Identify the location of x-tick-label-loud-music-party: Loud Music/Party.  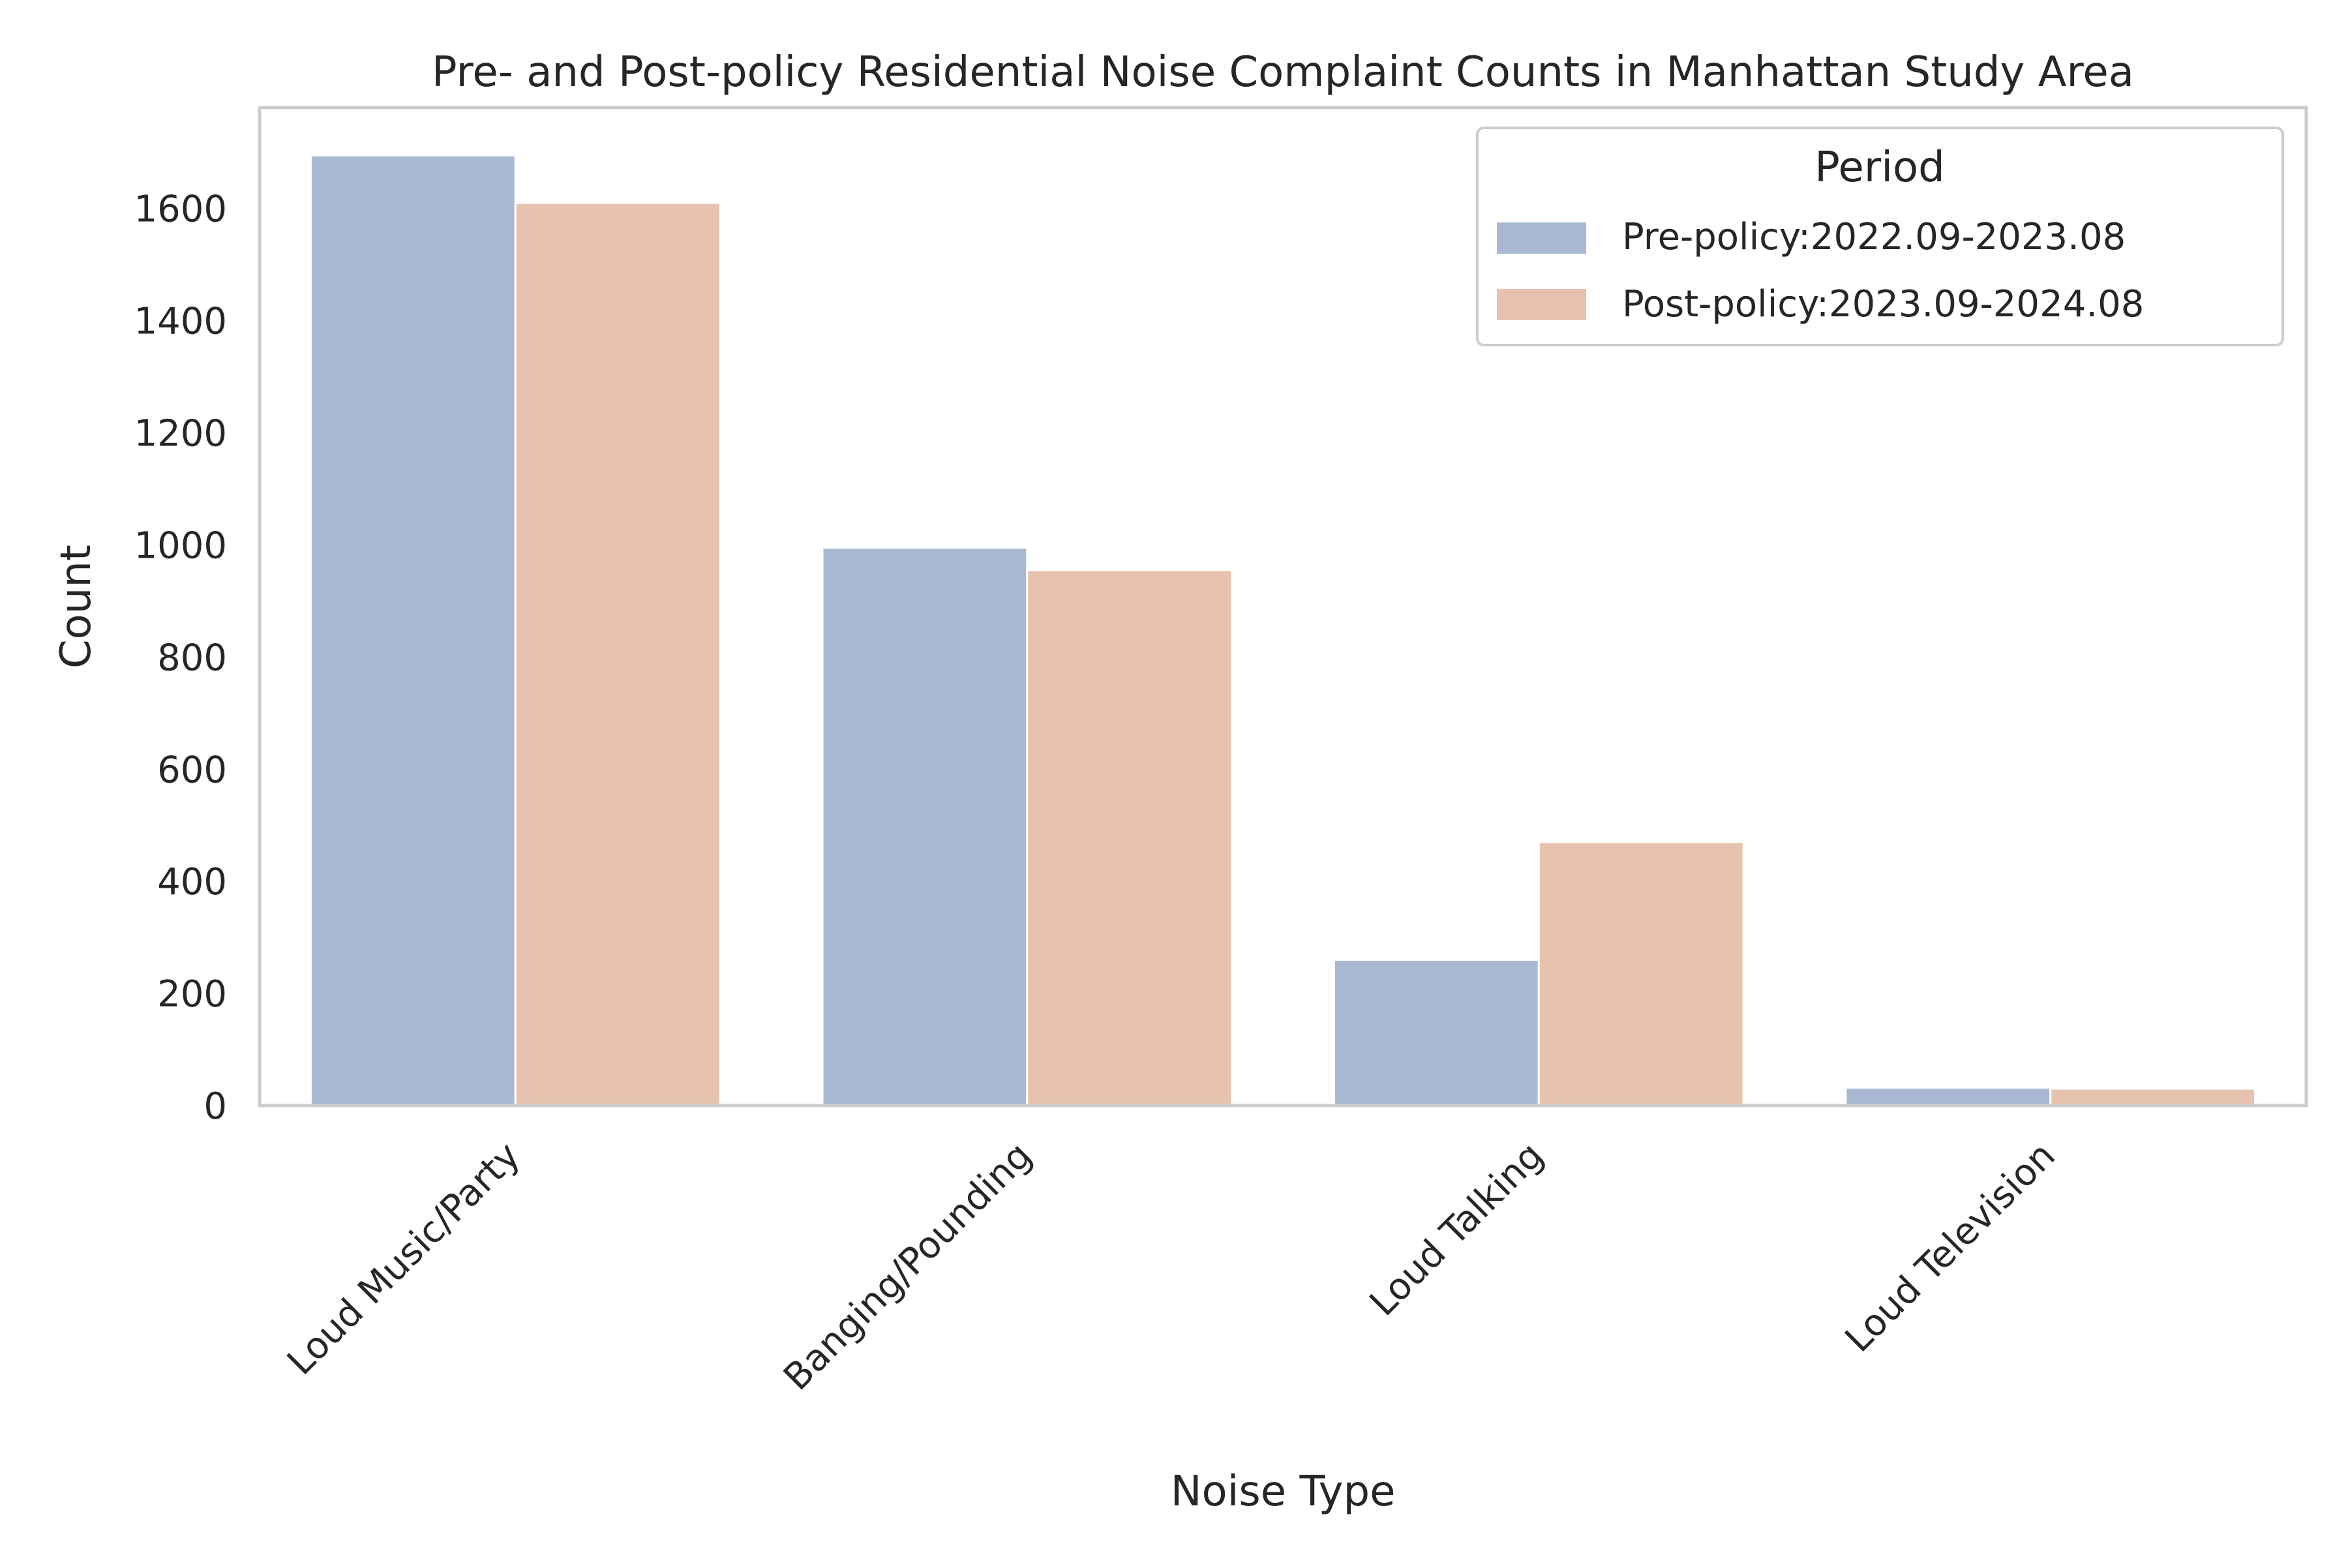
(404, 1258).